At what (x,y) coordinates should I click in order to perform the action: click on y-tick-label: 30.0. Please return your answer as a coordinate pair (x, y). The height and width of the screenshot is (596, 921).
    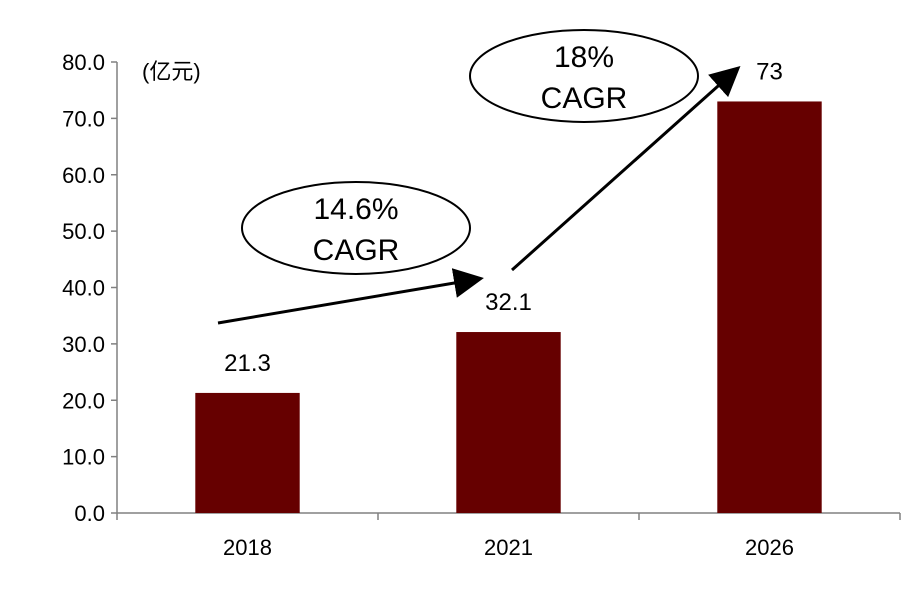
    Looking at the image, I should click on (83, 344).